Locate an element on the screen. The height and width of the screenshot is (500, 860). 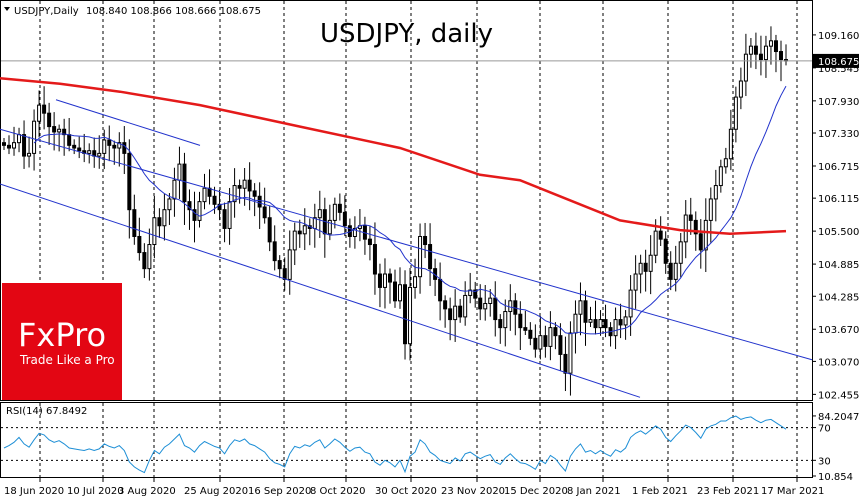
x-tick-label: 1 Feb 2021 is located at coordinates (660, 491).